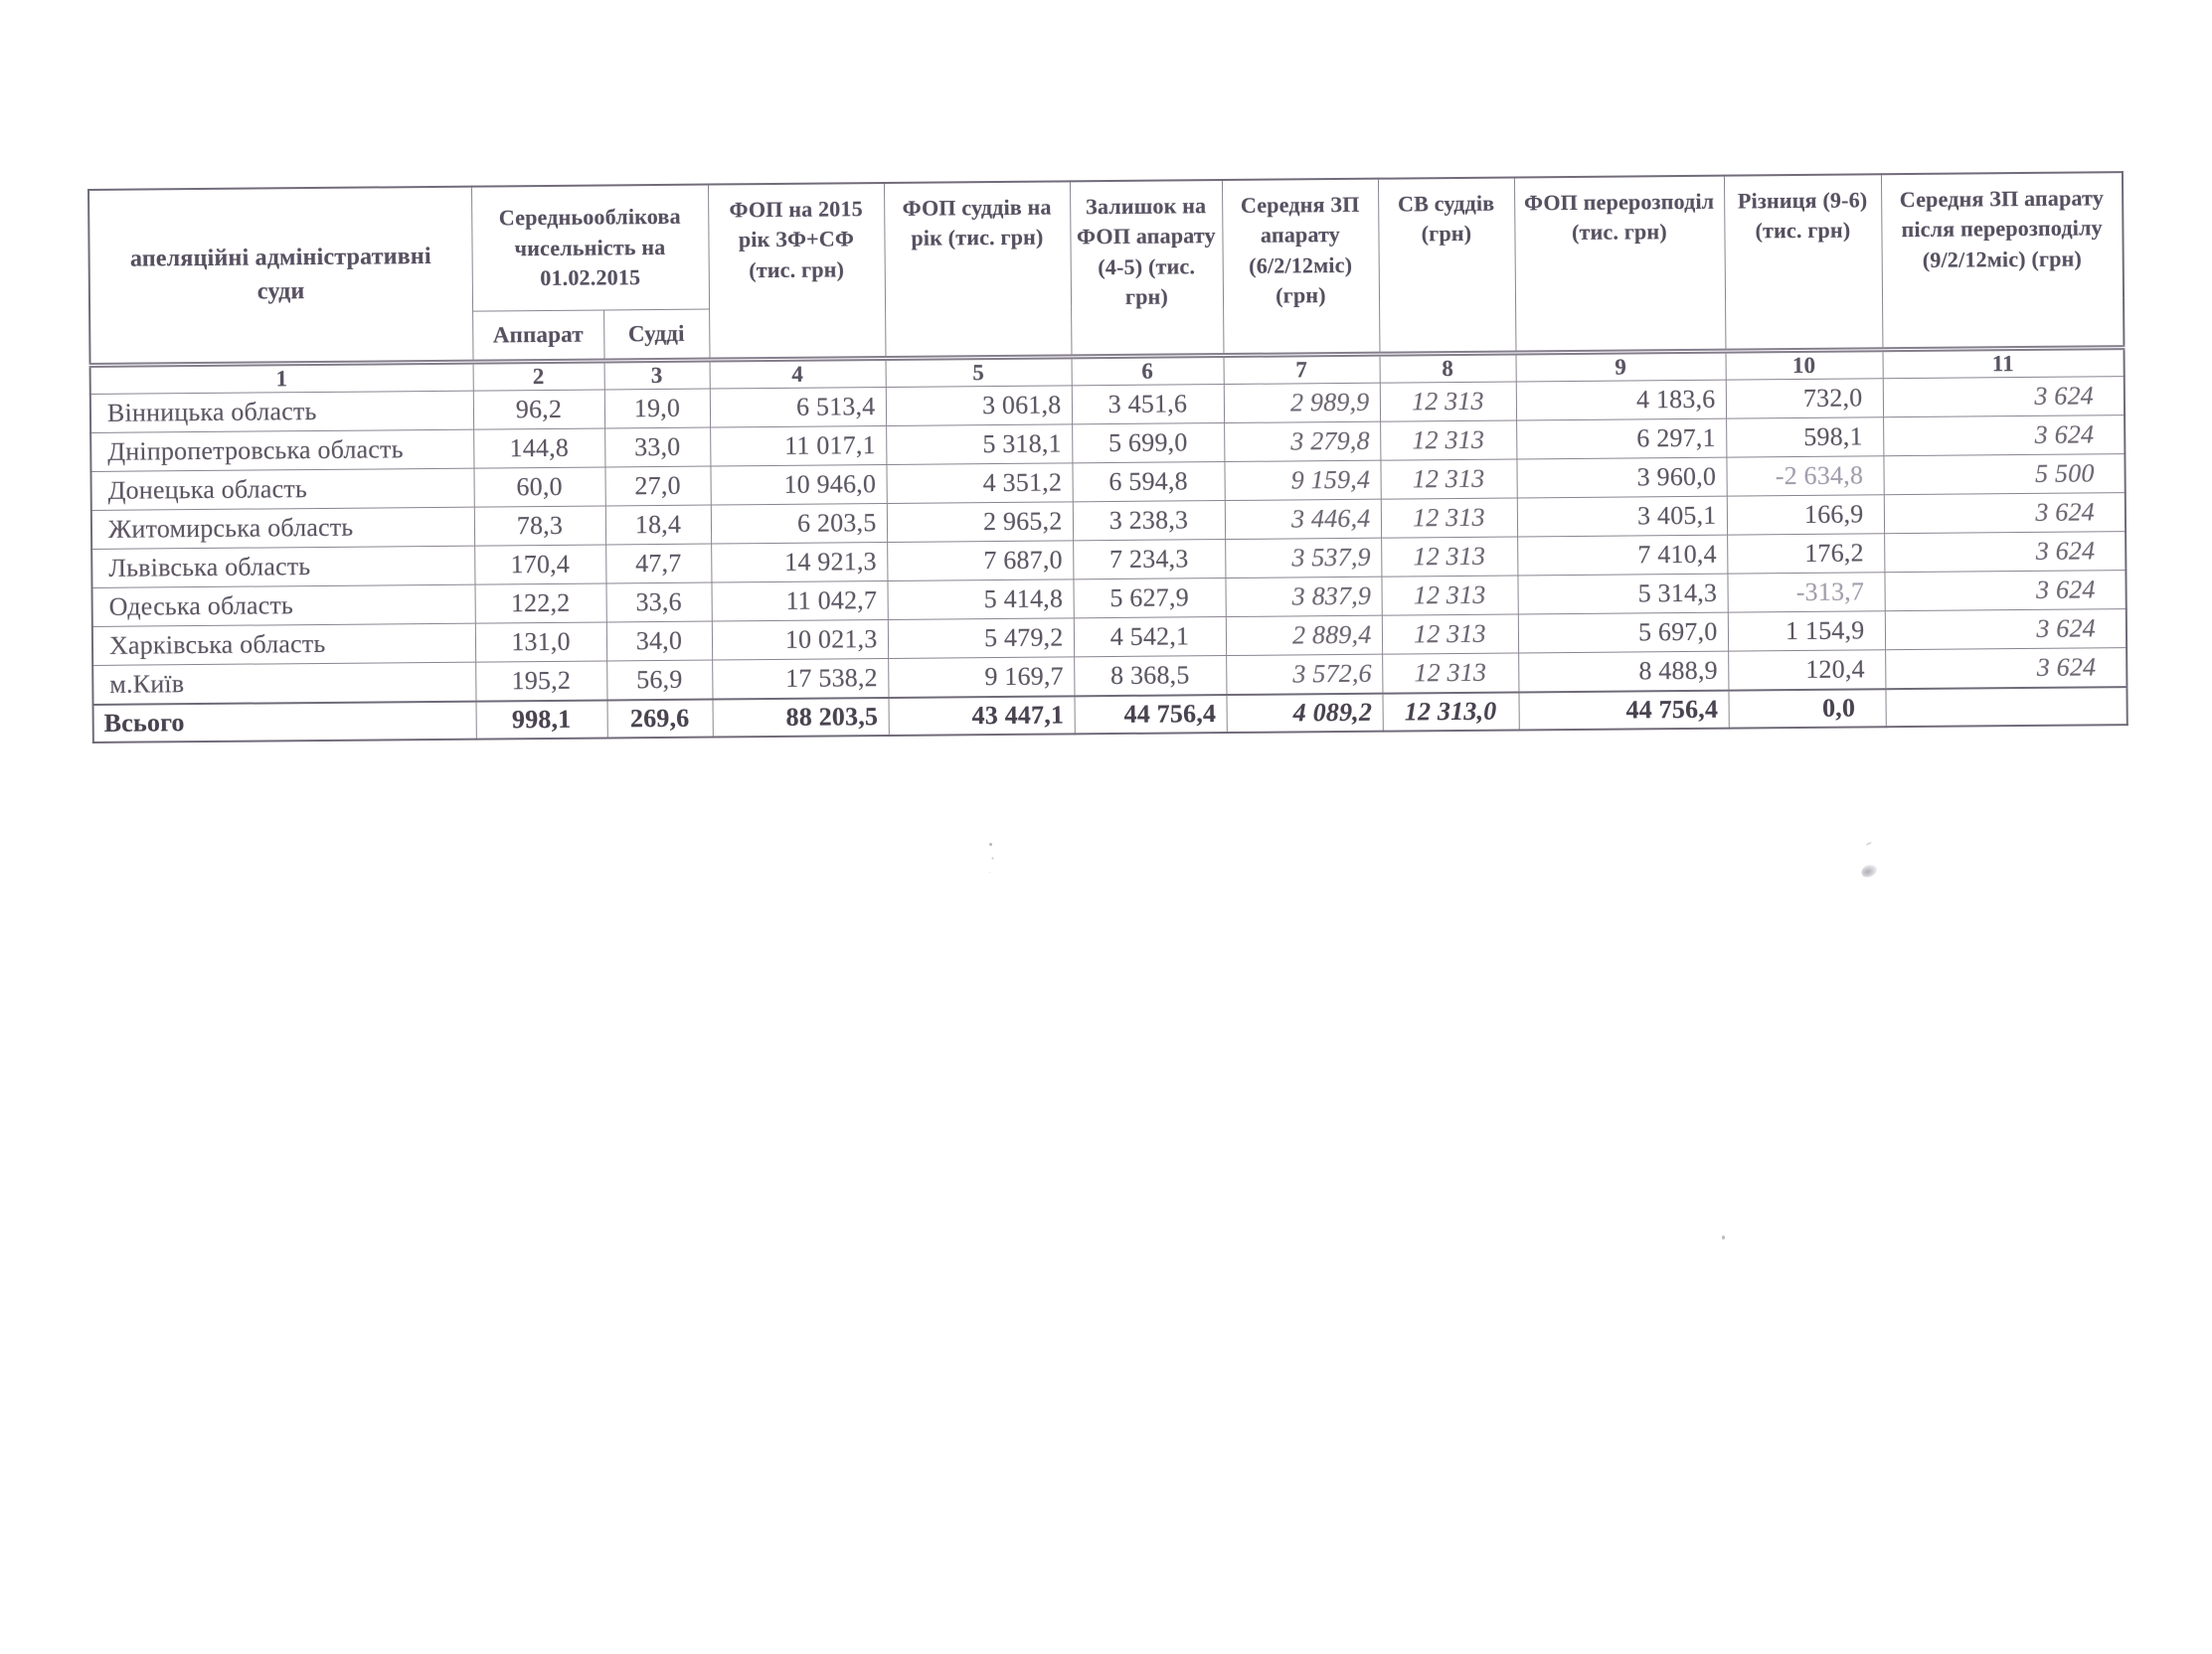  Describe the element at coordinates (1450, 712) in the screenshot. I see `total-value-cell: 12 313,0` at that location.